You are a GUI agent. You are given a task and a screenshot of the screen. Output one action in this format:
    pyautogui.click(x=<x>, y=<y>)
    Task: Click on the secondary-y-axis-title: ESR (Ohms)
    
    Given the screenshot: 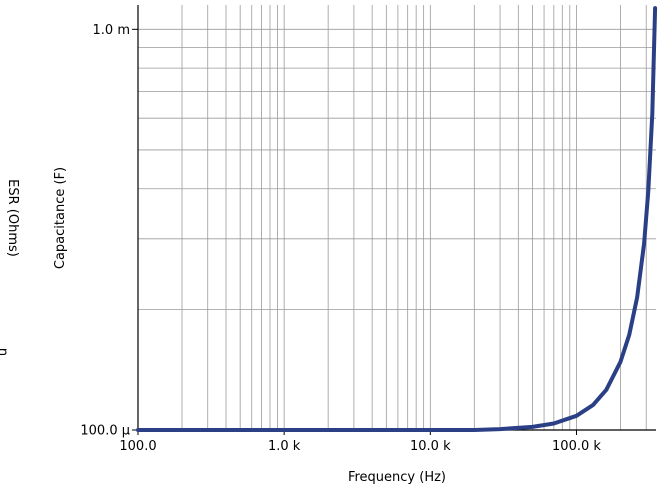 What is the action you would take?
    pyautogui.click(x=12, y=218)
    